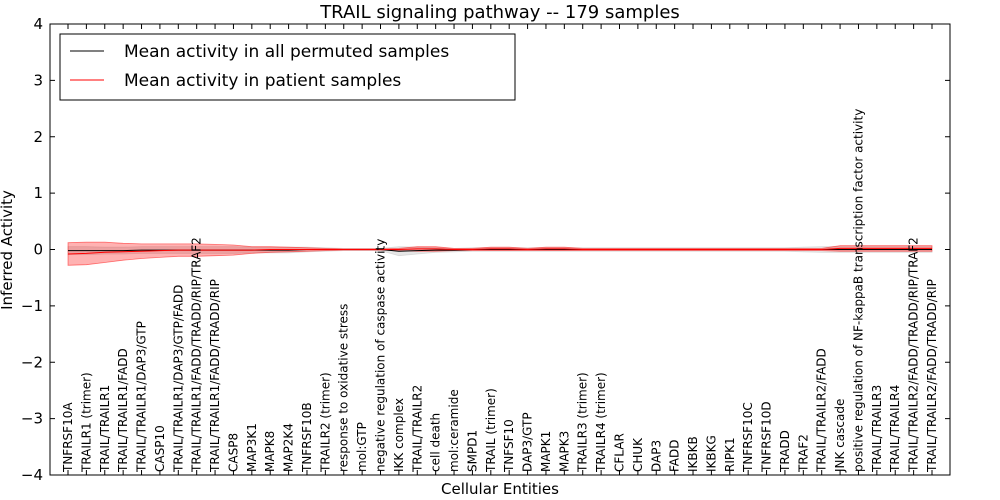 Image resolution: width=1000 pixels, height=500 pixels. I want to click on x-tick-label: response to oxidative stress, so click(344, 388).